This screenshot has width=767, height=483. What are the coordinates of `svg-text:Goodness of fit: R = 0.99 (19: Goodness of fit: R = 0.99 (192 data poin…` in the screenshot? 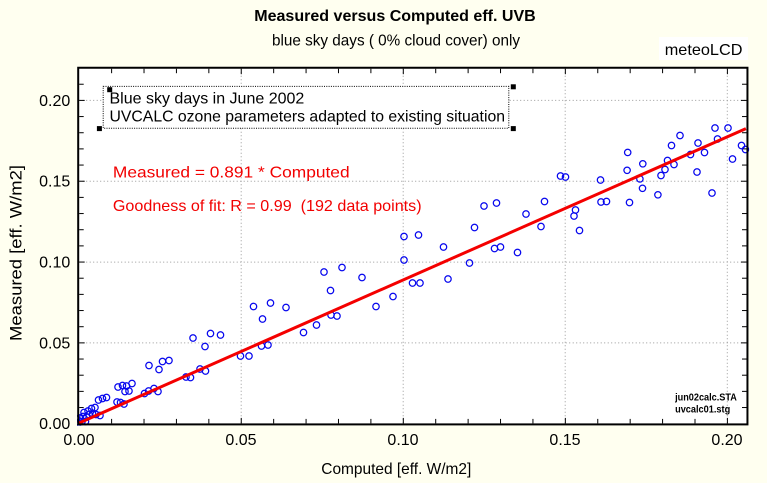 It's located at (267, 206).